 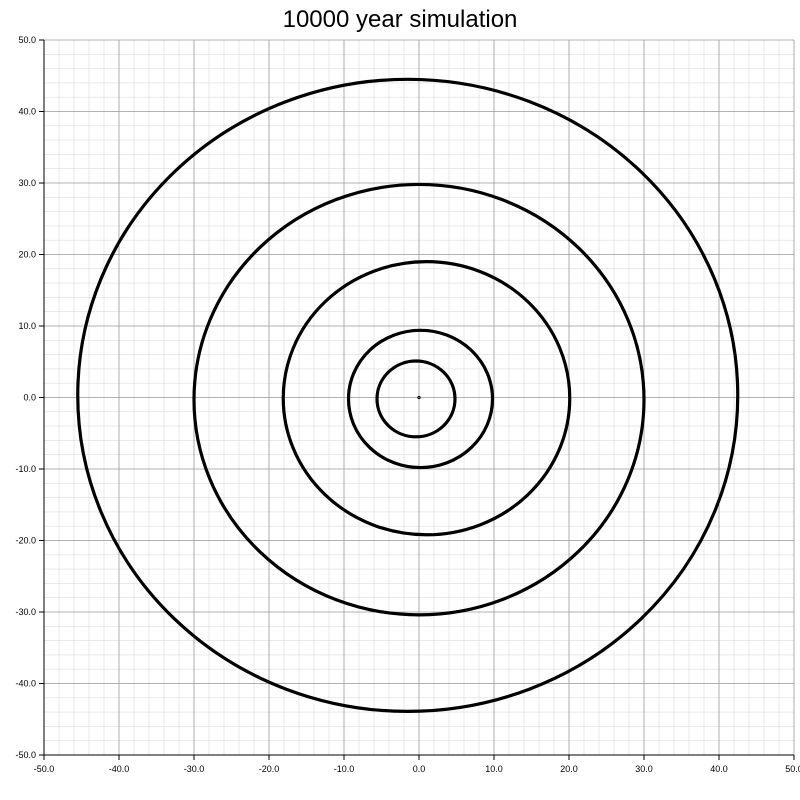 What do you see at coordinates (27, 326) in the screenshot?
I see `y-tick-label: 10.0` at bounding box center [27, 326].